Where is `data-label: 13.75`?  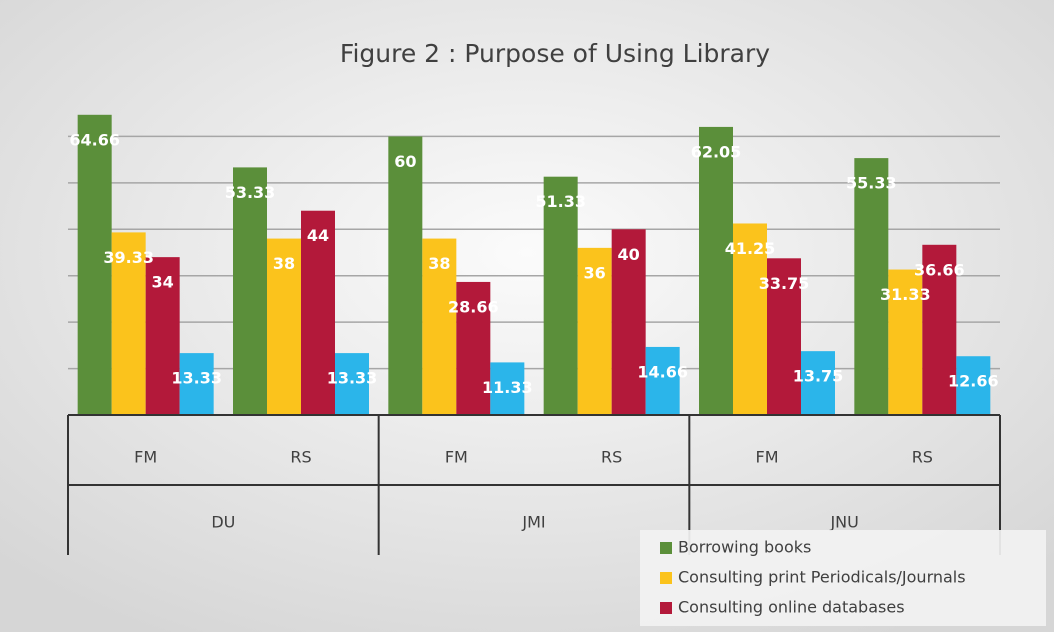 data-label: 13.75 is located at coordinates (818, 376).